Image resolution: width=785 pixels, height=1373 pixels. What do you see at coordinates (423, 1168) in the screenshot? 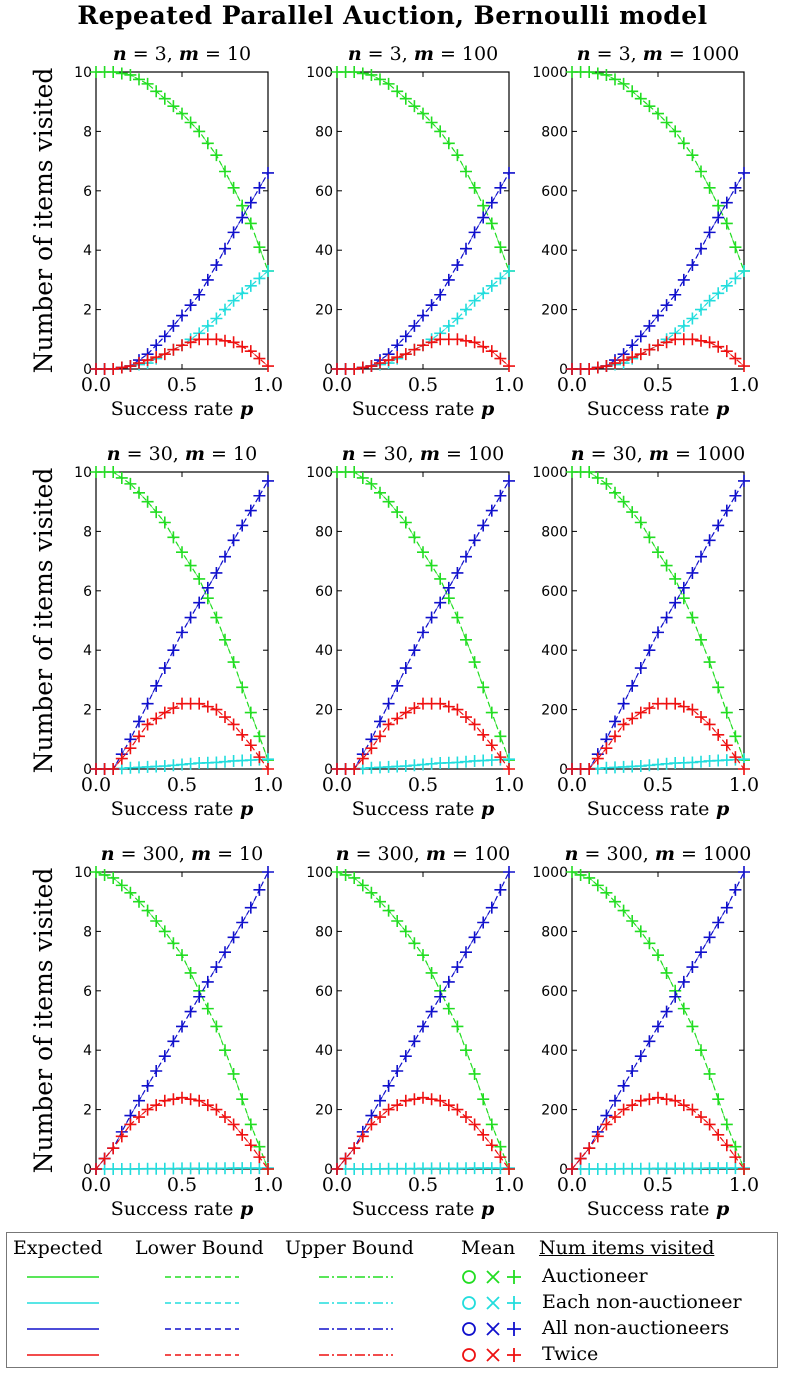
I see `series-each-non-auctioneer` at bounding box center [423, 1168].